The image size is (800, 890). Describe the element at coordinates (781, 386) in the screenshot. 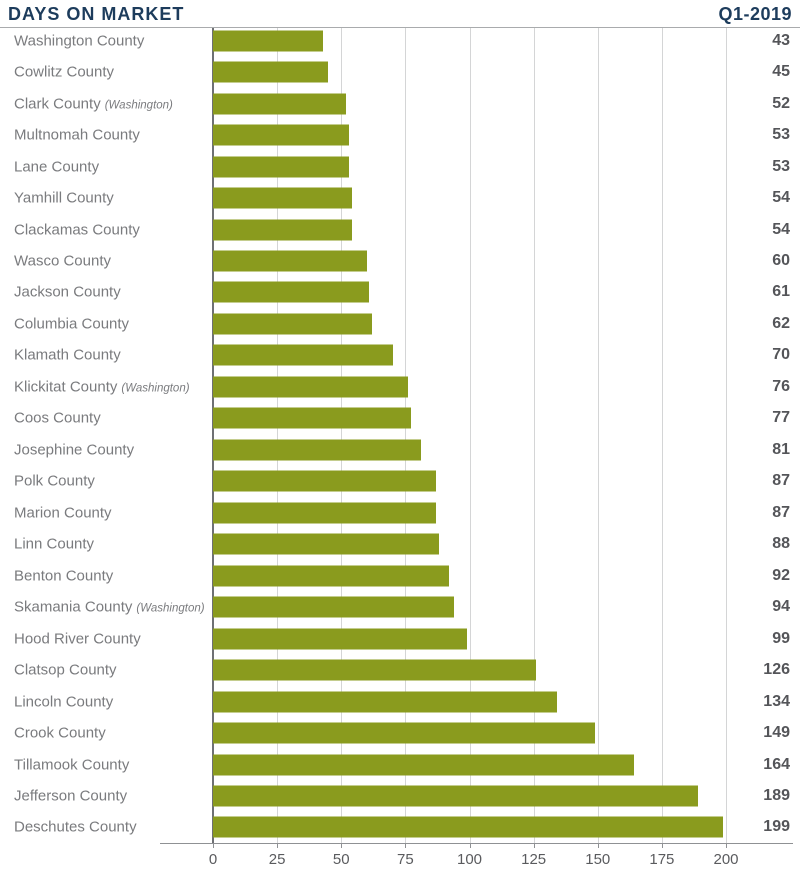

I see `row-value: 76` at that location.